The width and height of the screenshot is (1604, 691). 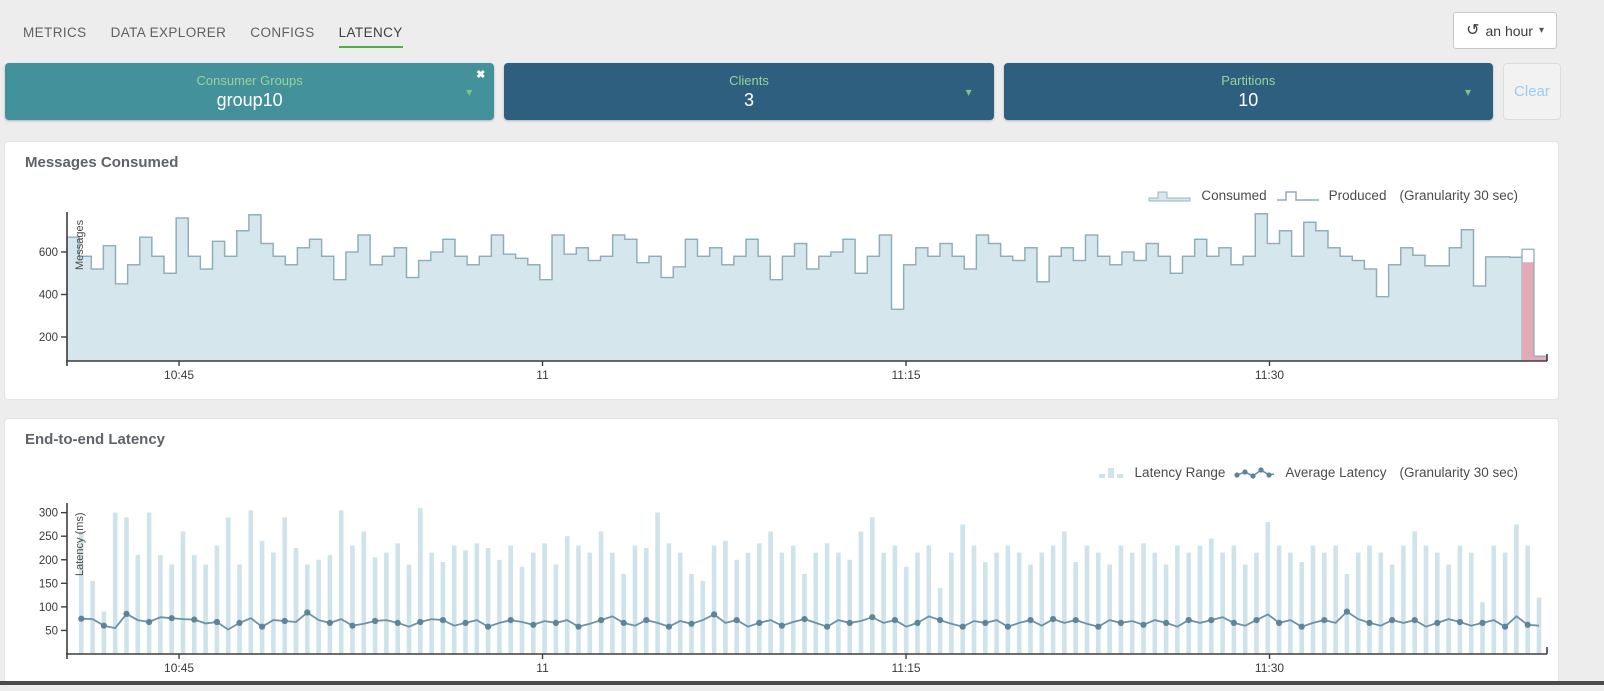 I want to click on svg-text: 250, so click(x=48, y=537).